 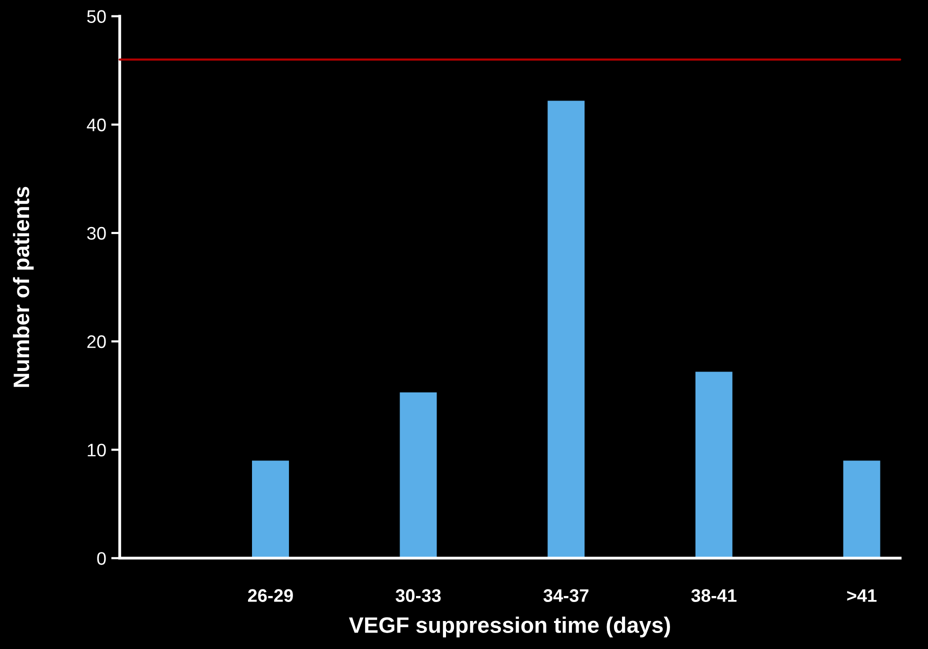 I want to click on y-axis-title: Number of patients, so click(x=23, y=286).